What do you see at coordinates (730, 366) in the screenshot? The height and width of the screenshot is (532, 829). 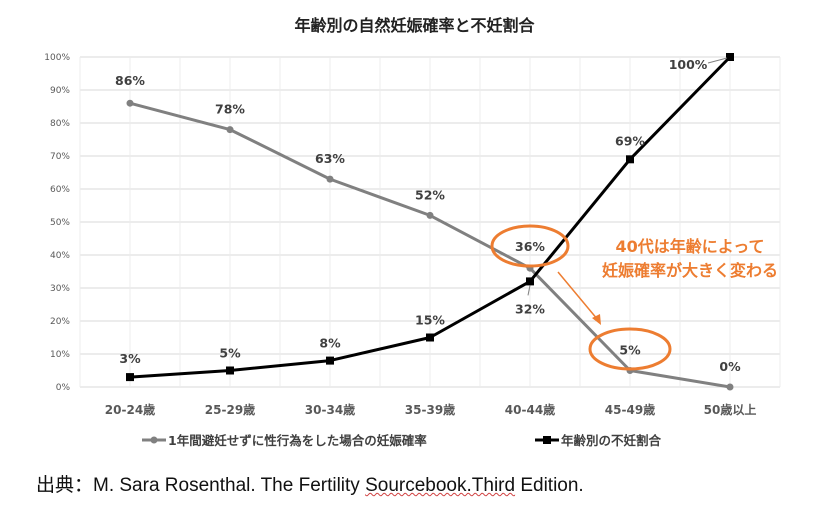 I see `data-label: 0%` at bounding box center [730, 366].